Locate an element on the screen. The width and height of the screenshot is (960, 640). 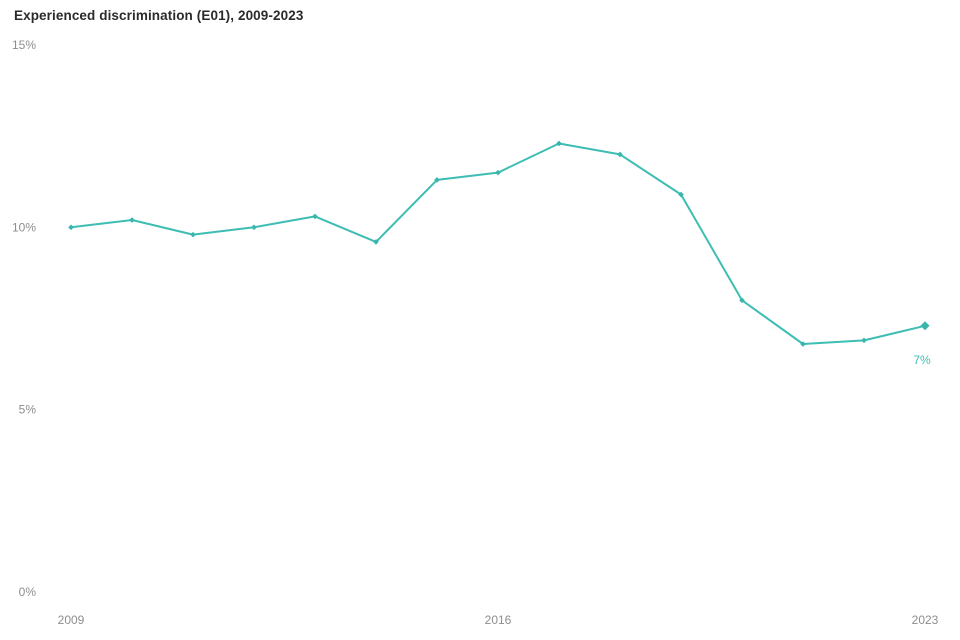
y-axis-tick-label: 15% is located at coordinates (24, 45).